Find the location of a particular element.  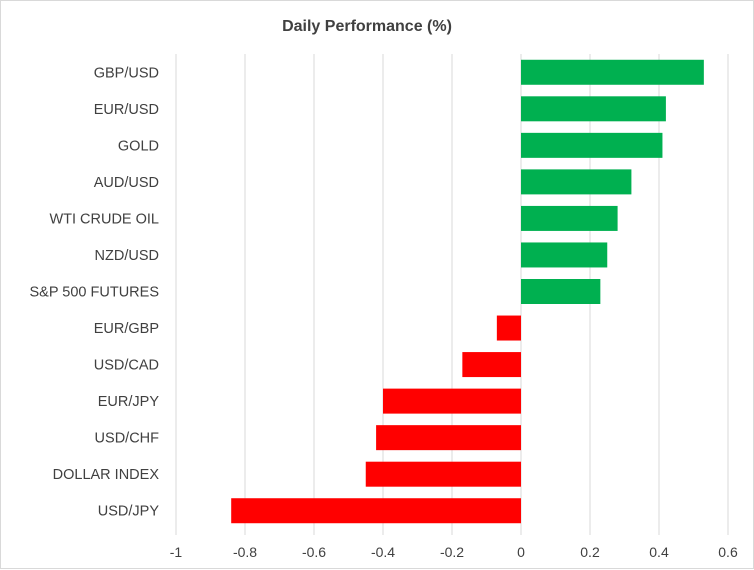

category-label: NZD/USD is located at coordinates (127, 256).